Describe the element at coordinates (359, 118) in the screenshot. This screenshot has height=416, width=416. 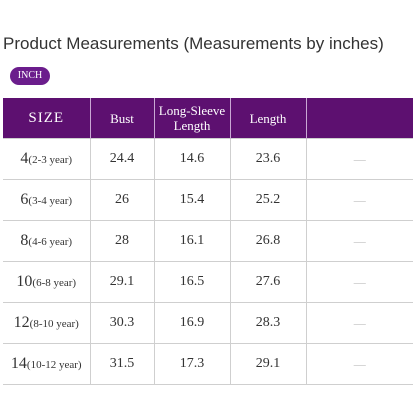
I see `column-header` at that location.